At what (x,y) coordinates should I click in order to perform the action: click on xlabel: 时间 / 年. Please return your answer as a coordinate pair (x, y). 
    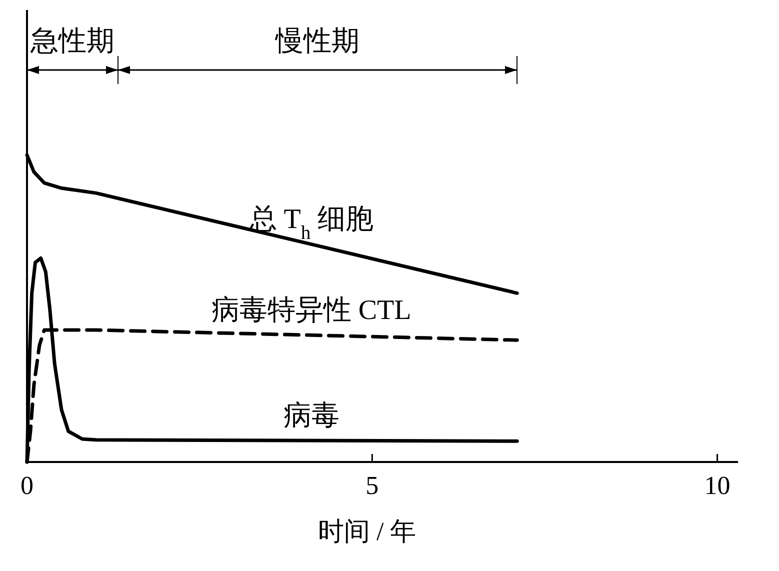
    Looking at the image, I should click on (367, 531).